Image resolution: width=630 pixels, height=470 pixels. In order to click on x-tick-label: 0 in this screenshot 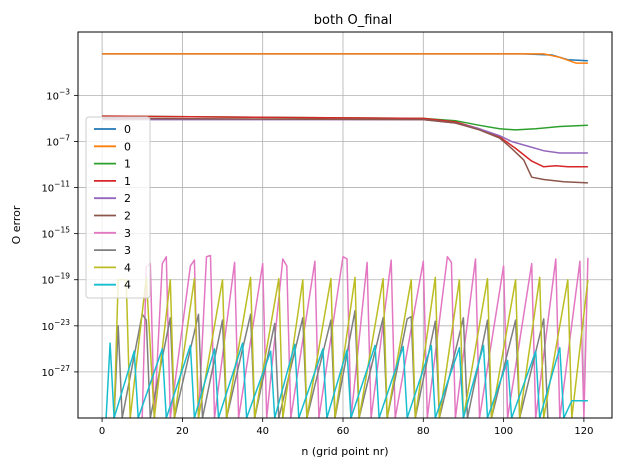, I will do `click(102, 431)`.